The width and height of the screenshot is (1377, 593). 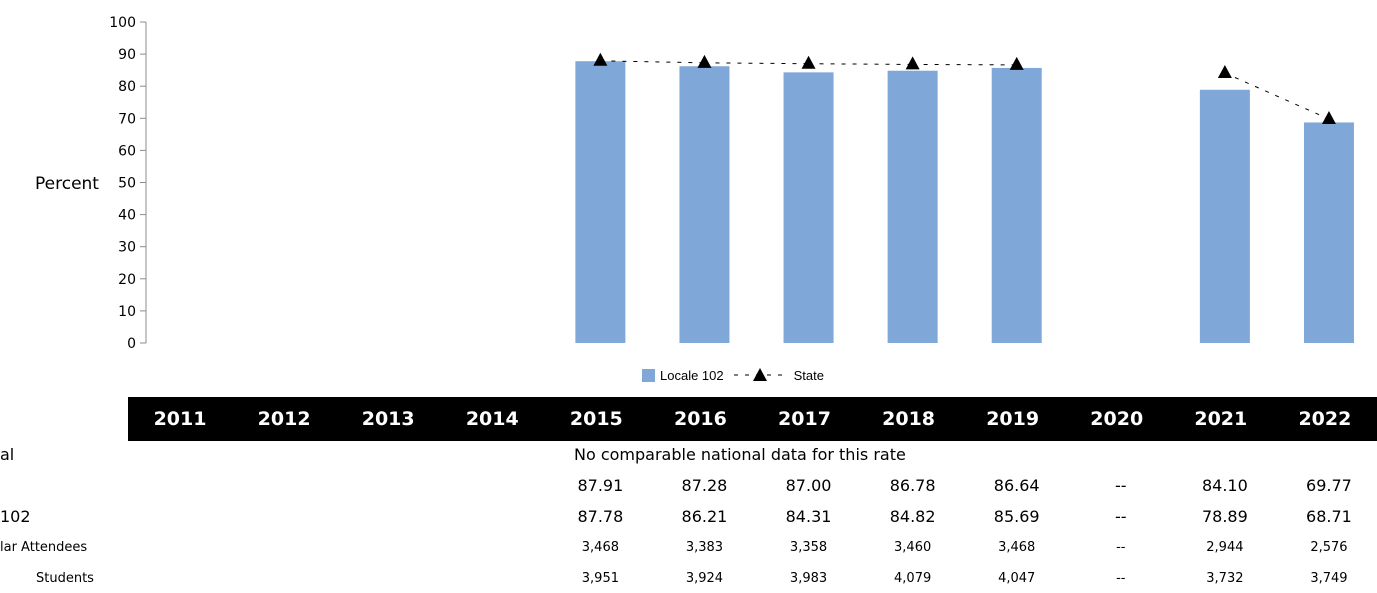 What do you see at coordinates (65, 578) in the screenshot?
I see `row-label: Students` at bounding box center [65, 578].